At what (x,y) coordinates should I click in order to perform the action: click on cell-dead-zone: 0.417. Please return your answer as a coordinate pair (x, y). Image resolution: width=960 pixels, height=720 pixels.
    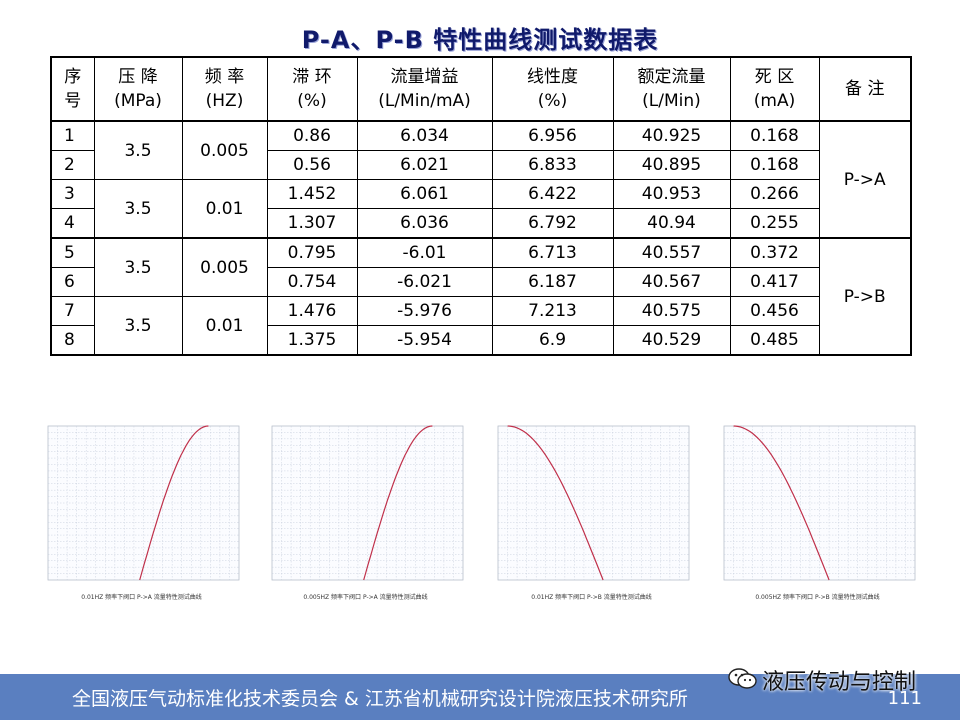
    Looking at the image, I should click on (774, 282).